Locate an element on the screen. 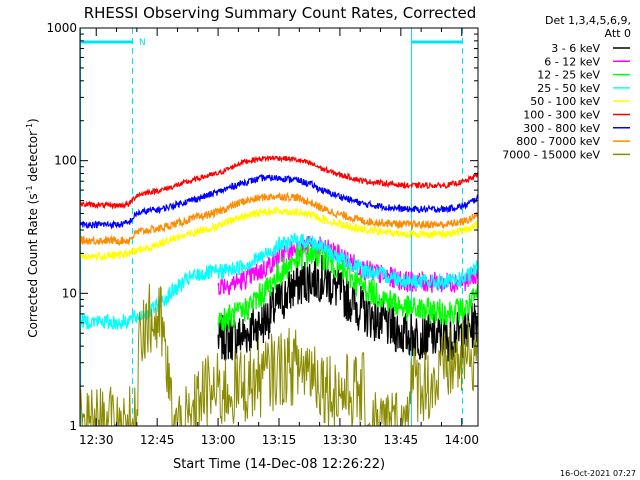 The image size is (640, 480). legend-header-line-2: Att 0 is located at coordinates (618, 33).